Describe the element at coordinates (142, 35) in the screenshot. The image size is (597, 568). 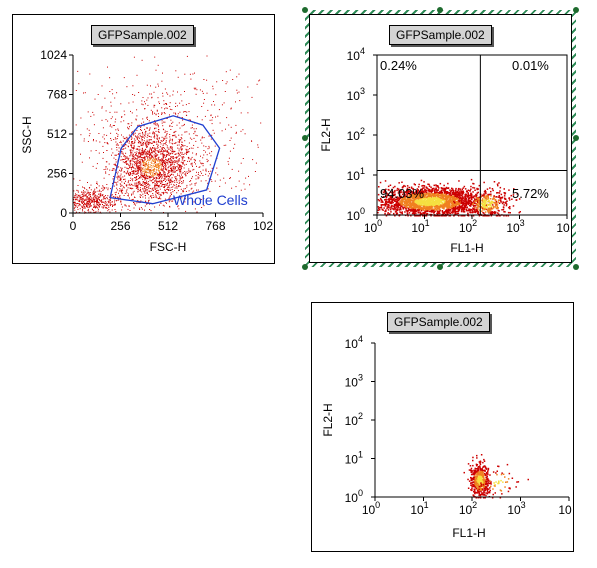
I see `sample-tab: GFPSample.002` at that location.